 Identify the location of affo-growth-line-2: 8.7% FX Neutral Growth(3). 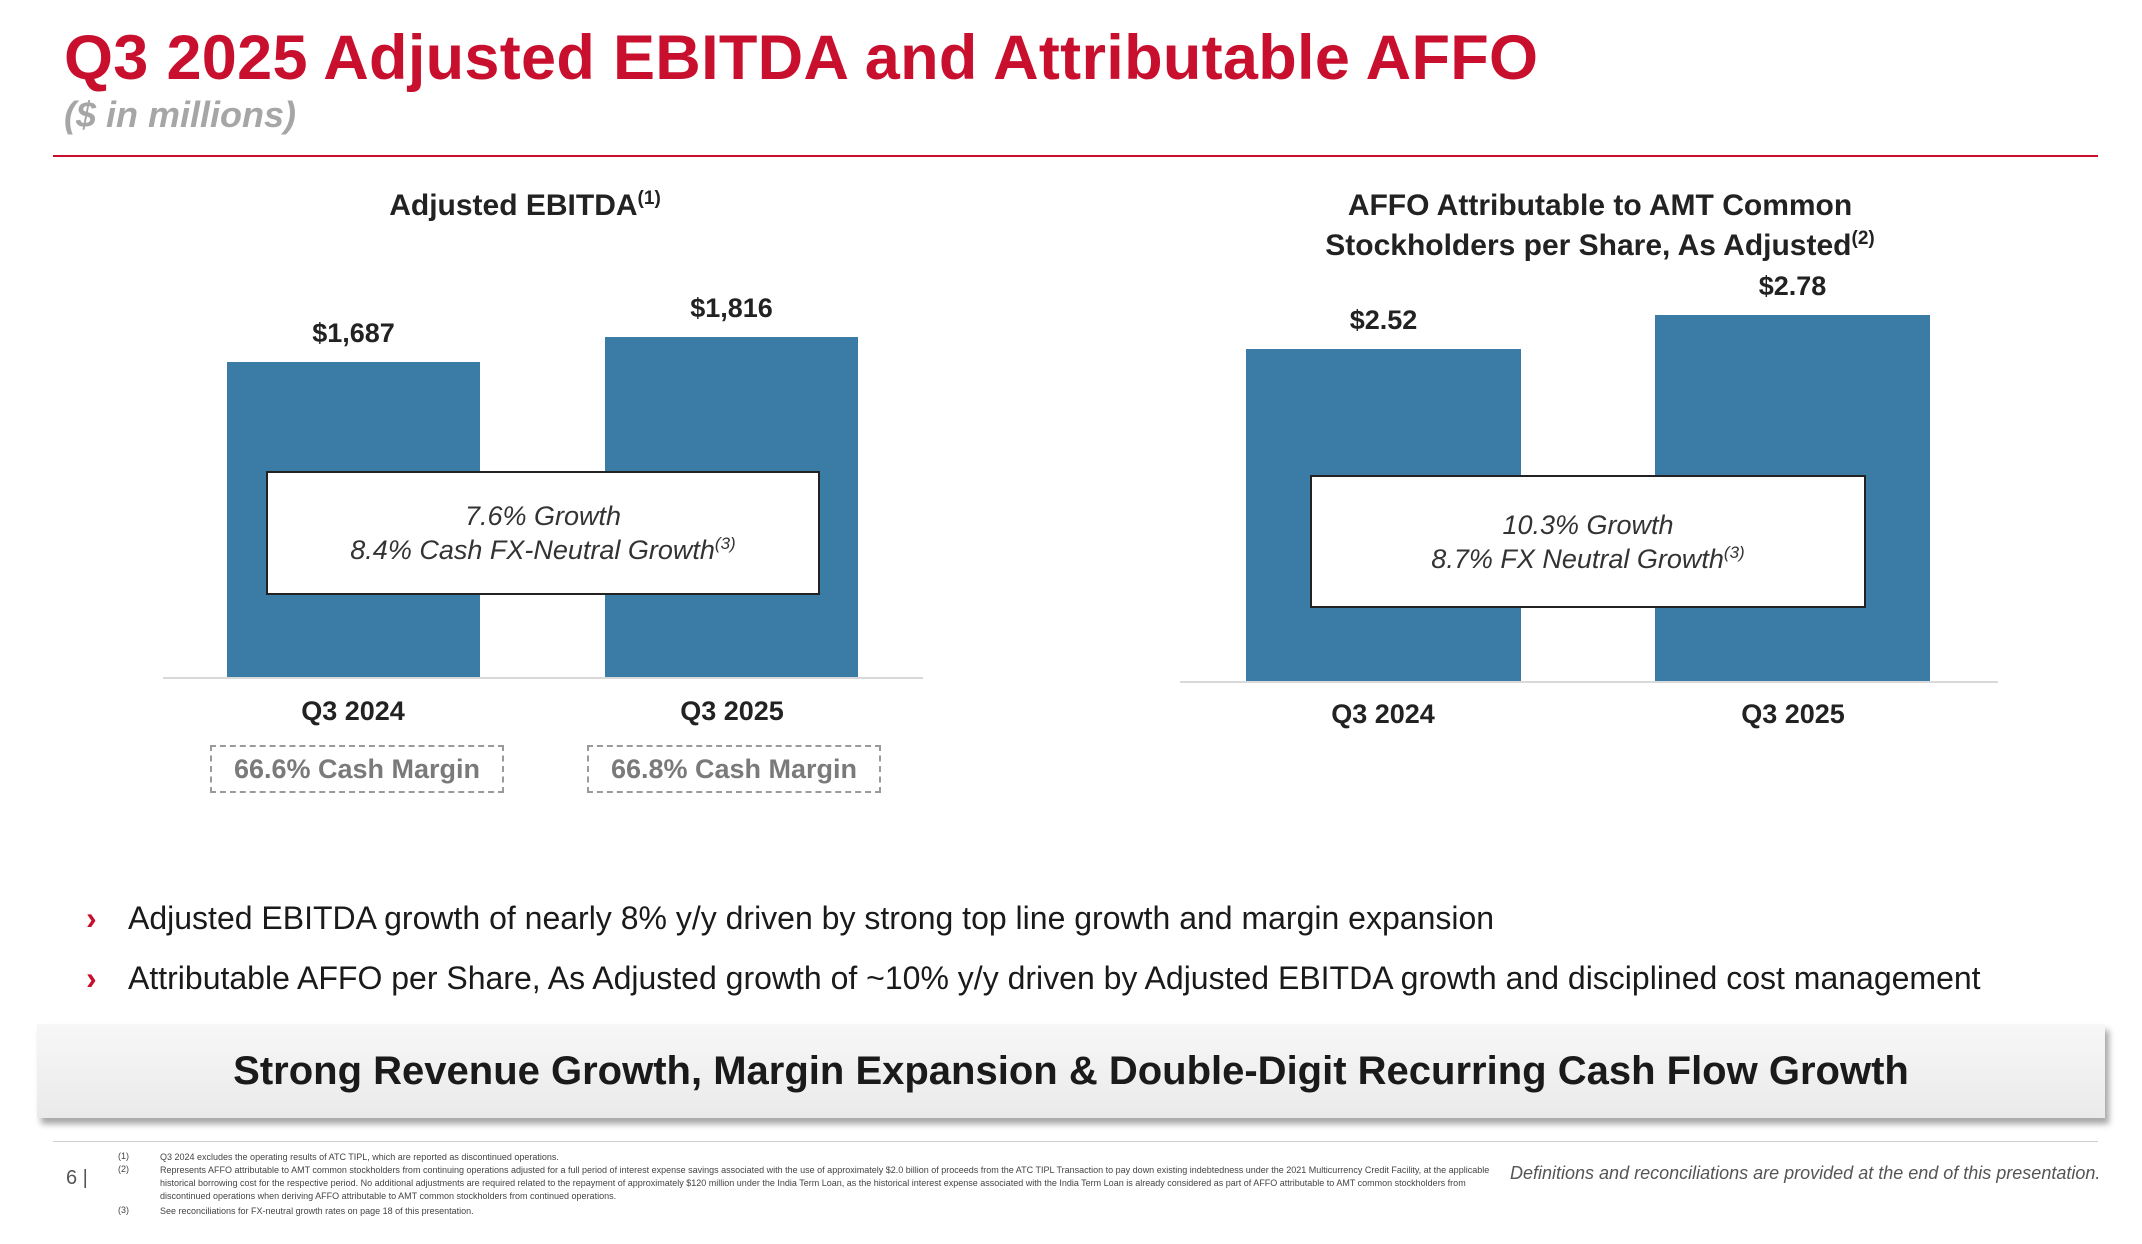
(1588, 559).